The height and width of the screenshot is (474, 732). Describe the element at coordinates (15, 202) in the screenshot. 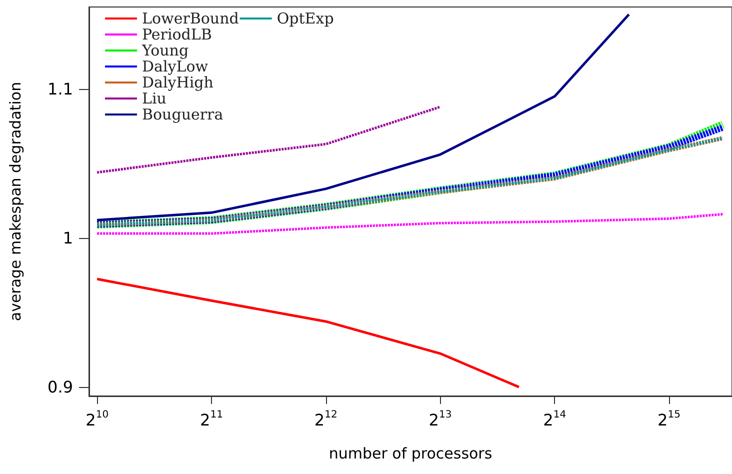

I see `y-axis-title: average makespan degradation` at that location.